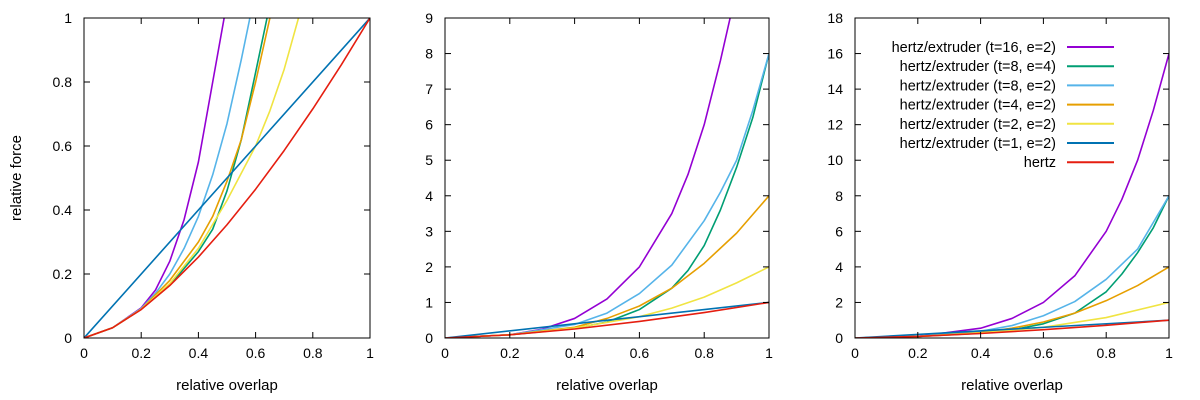 The image size is (1200, 400). I want to click on y-tick-label: 18, so click(835, 18).